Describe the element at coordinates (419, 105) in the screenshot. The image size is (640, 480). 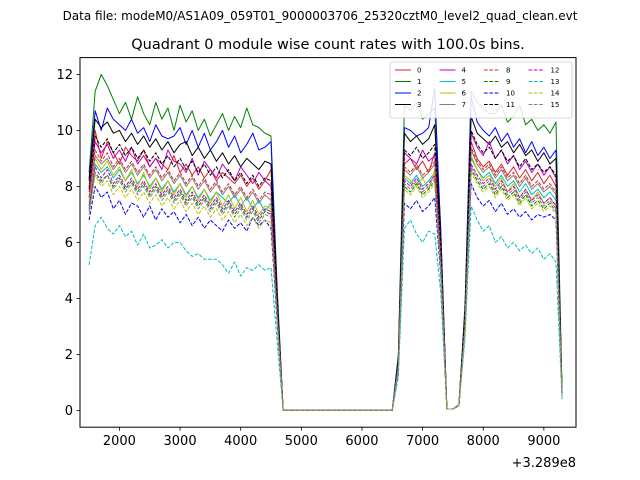
I see `legend-label-3: 3` at that location.